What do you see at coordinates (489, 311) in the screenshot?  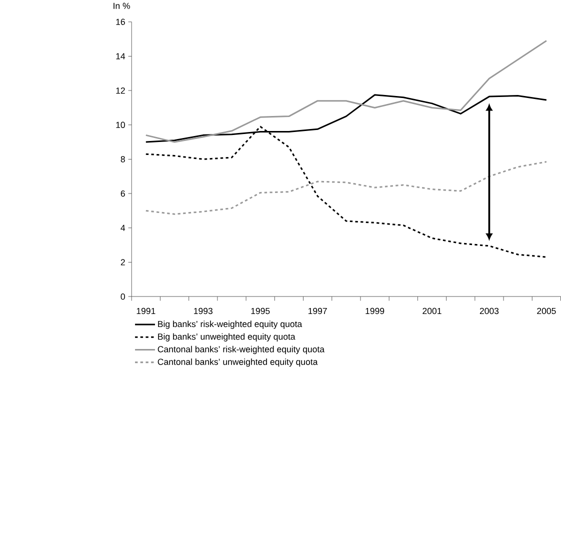 I see `x-tick-label: 2003` at bounding box center [489, 311].